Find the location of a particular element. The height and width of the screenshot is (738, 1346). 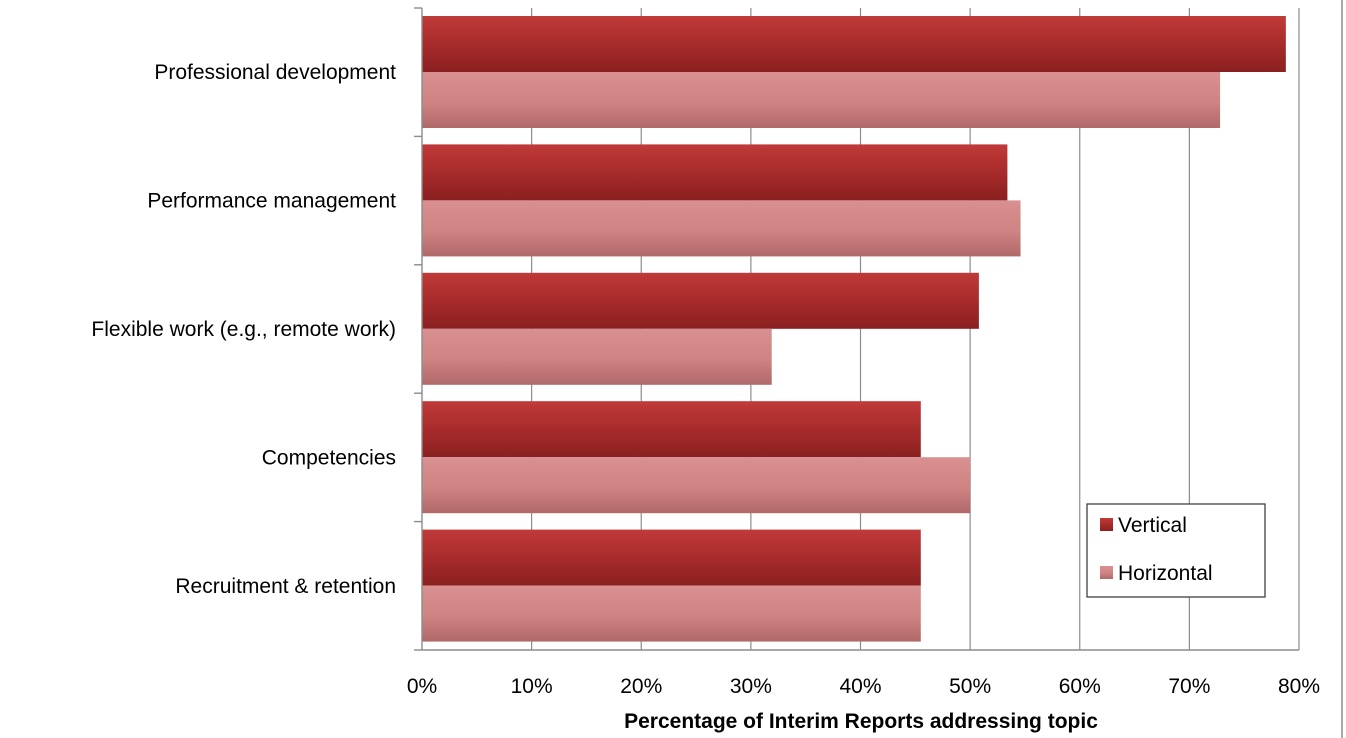

legend-box is located at coordinates (1176, 550).